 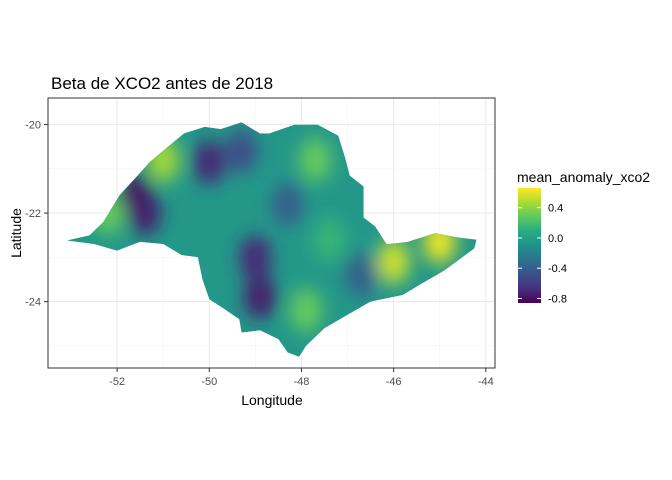 What do you see at coordinates (583, 177) in the screenshot?
I see `legend-title: mean_anomaly_xco2` at bounding box center [583, 177].